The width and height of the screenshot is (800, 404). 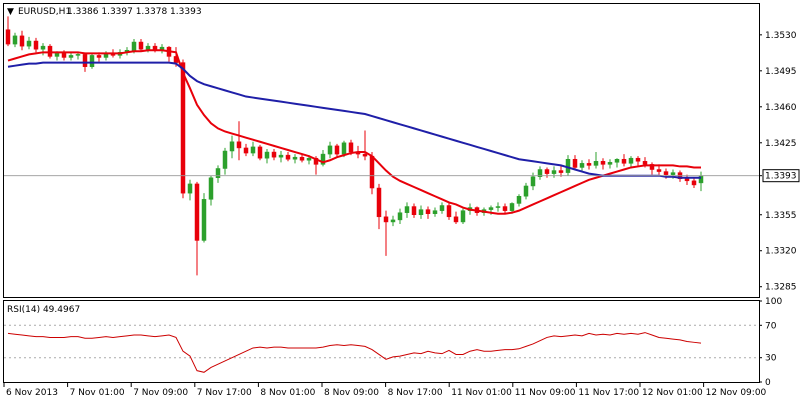 I want to click on rsi-levels-layer, so click(x=381, y=341).